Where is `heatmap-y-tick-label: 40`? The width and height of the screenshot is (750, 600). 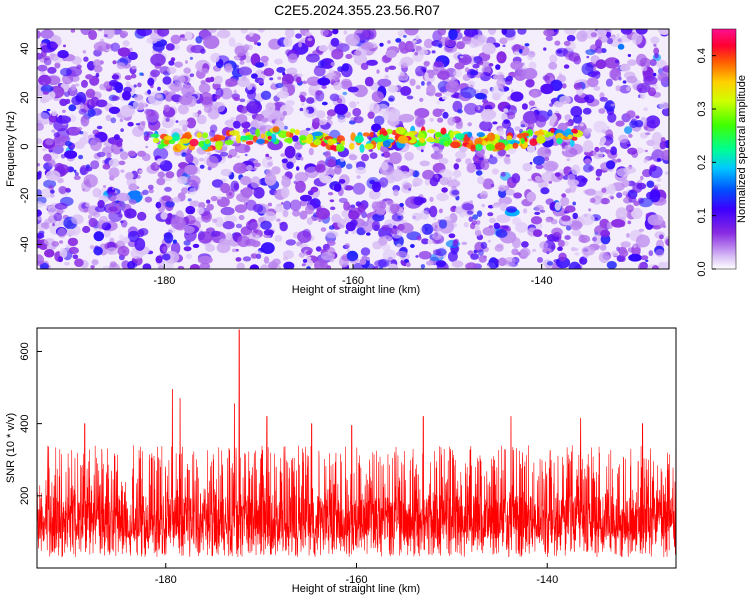 heatmap-y-tick-label: 40 is located at coordinates (25, 48).